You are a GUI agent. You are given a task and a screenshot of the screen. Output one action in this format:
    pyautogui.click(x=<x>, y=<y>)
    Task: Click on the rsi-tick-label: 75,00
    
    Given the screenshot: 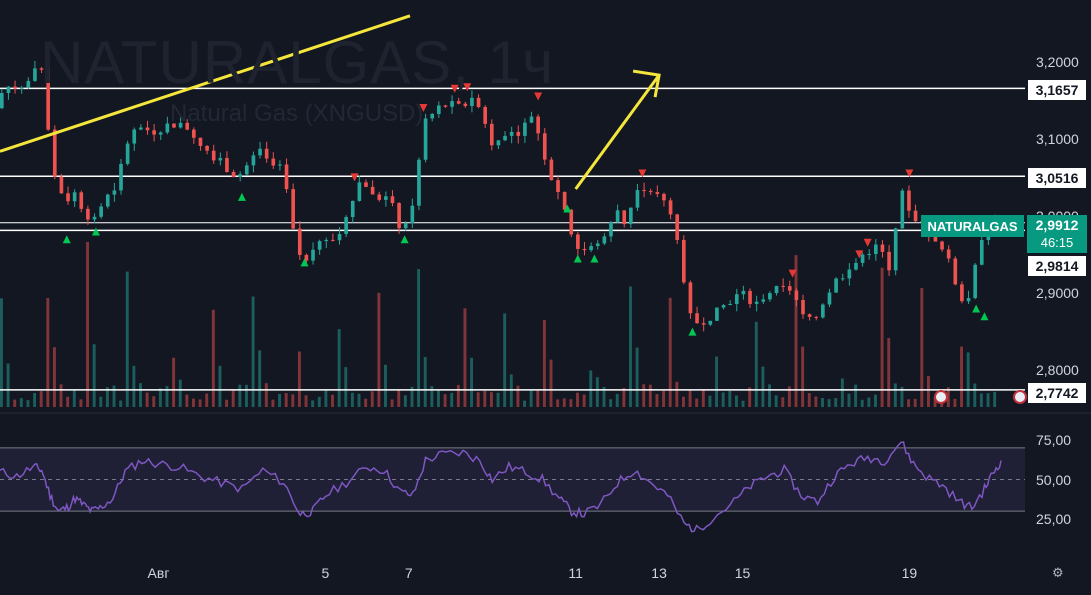 What is the action you would take?
    pyautogui.click(x=1054, y=440)
    